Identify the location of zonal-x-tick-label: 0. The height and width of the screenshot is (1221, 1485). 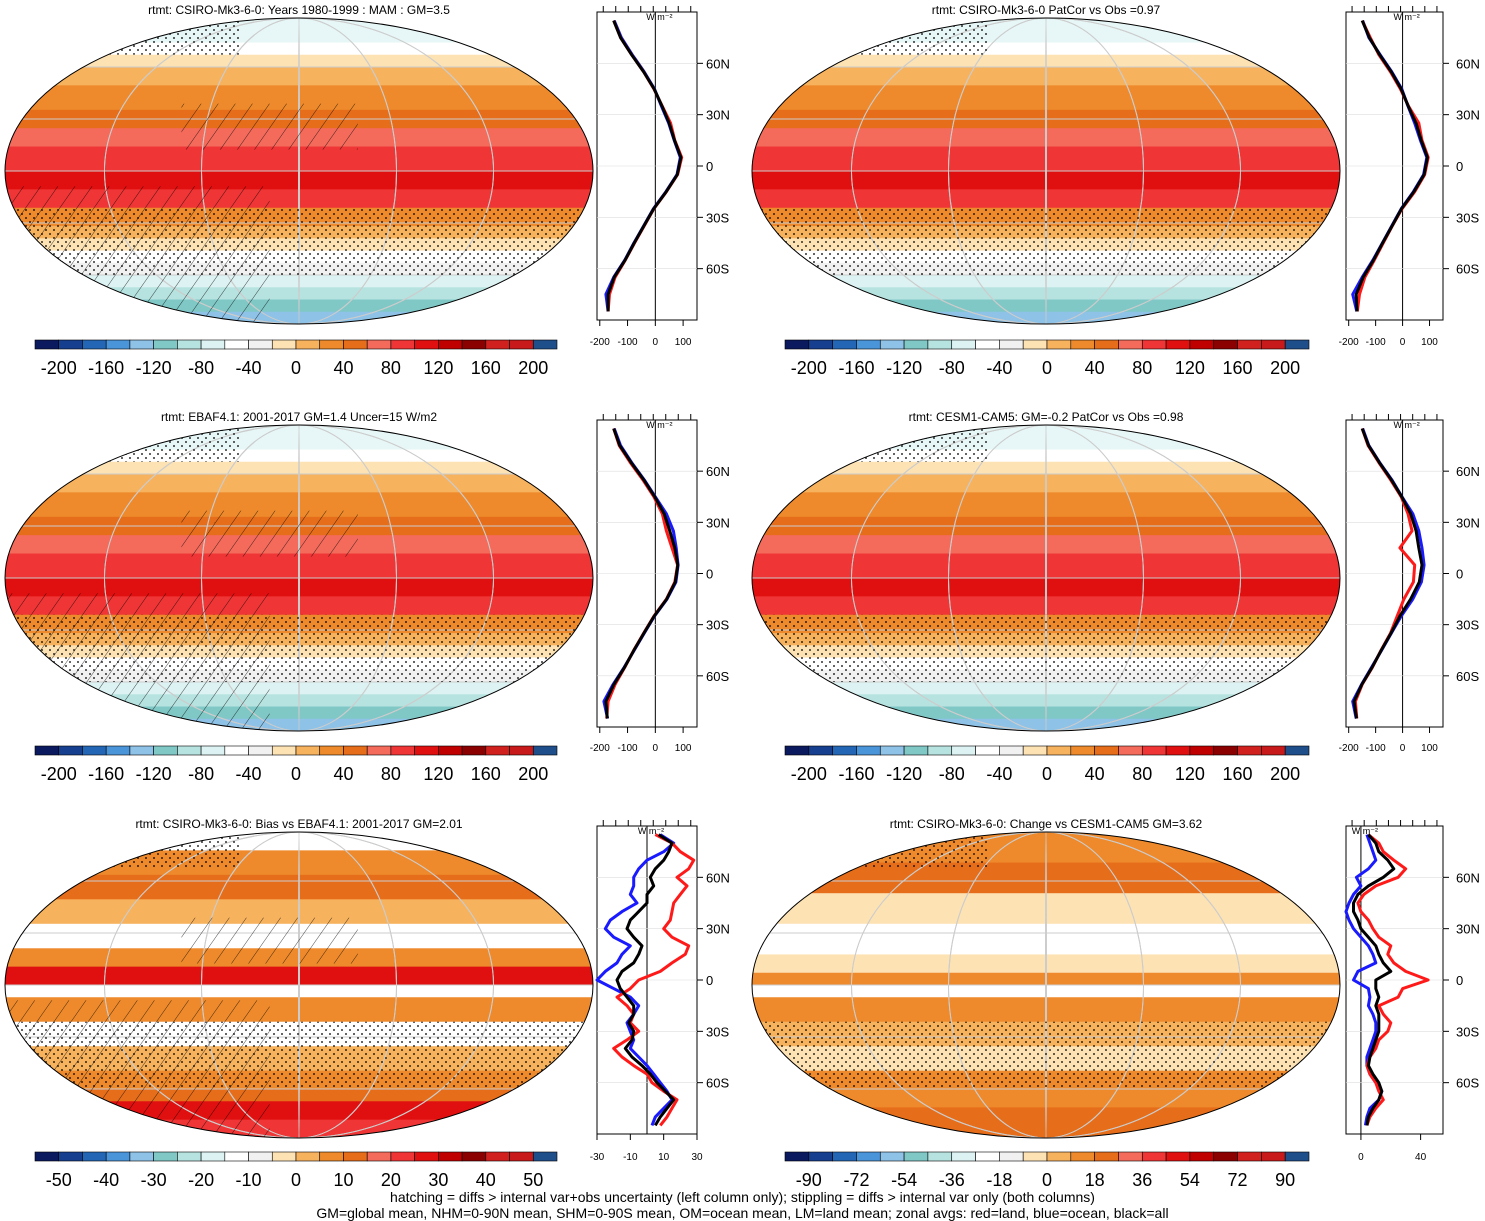
(656, 342).